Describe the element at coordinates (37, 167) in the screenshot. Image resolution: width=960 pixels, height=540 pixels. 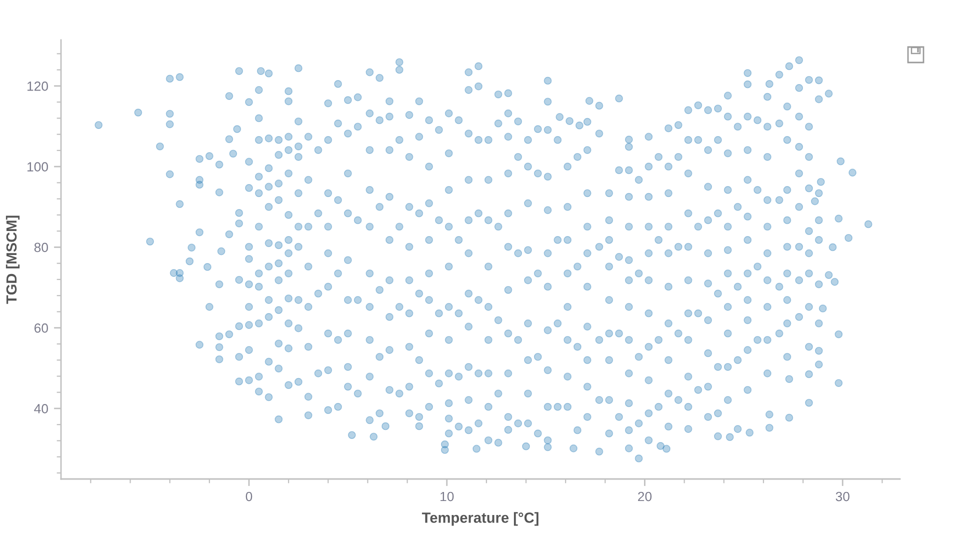
I see `y-tick-label: 100` at that location.